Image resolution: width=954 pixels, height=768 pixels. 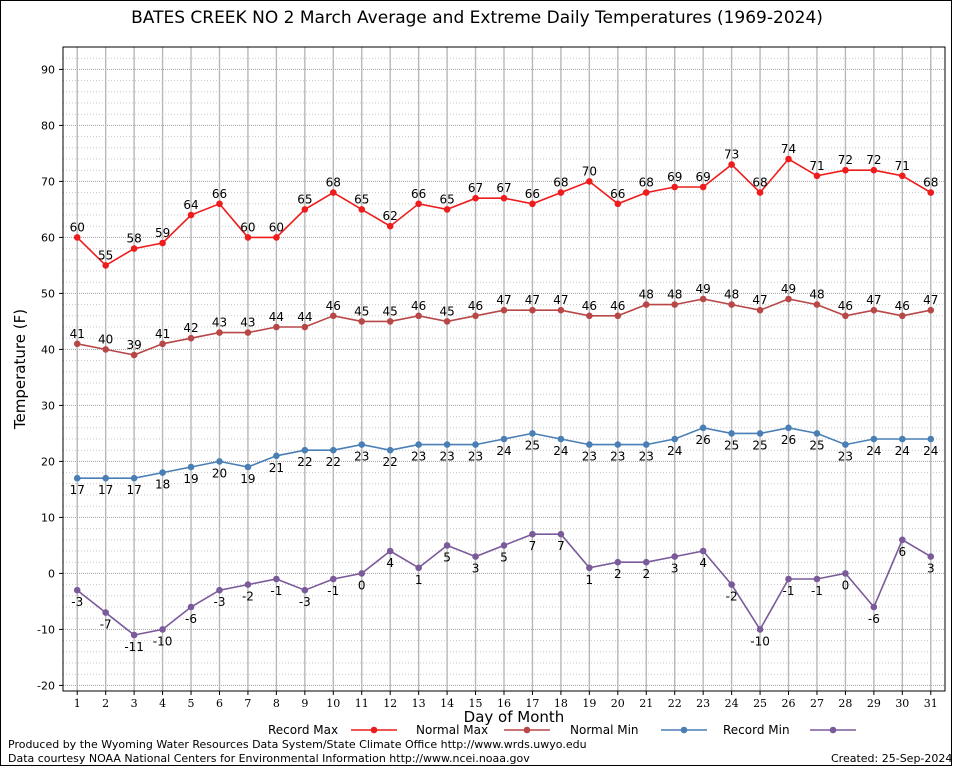 I want to click on x-tick-label: 30, so click(x=902, y=703).